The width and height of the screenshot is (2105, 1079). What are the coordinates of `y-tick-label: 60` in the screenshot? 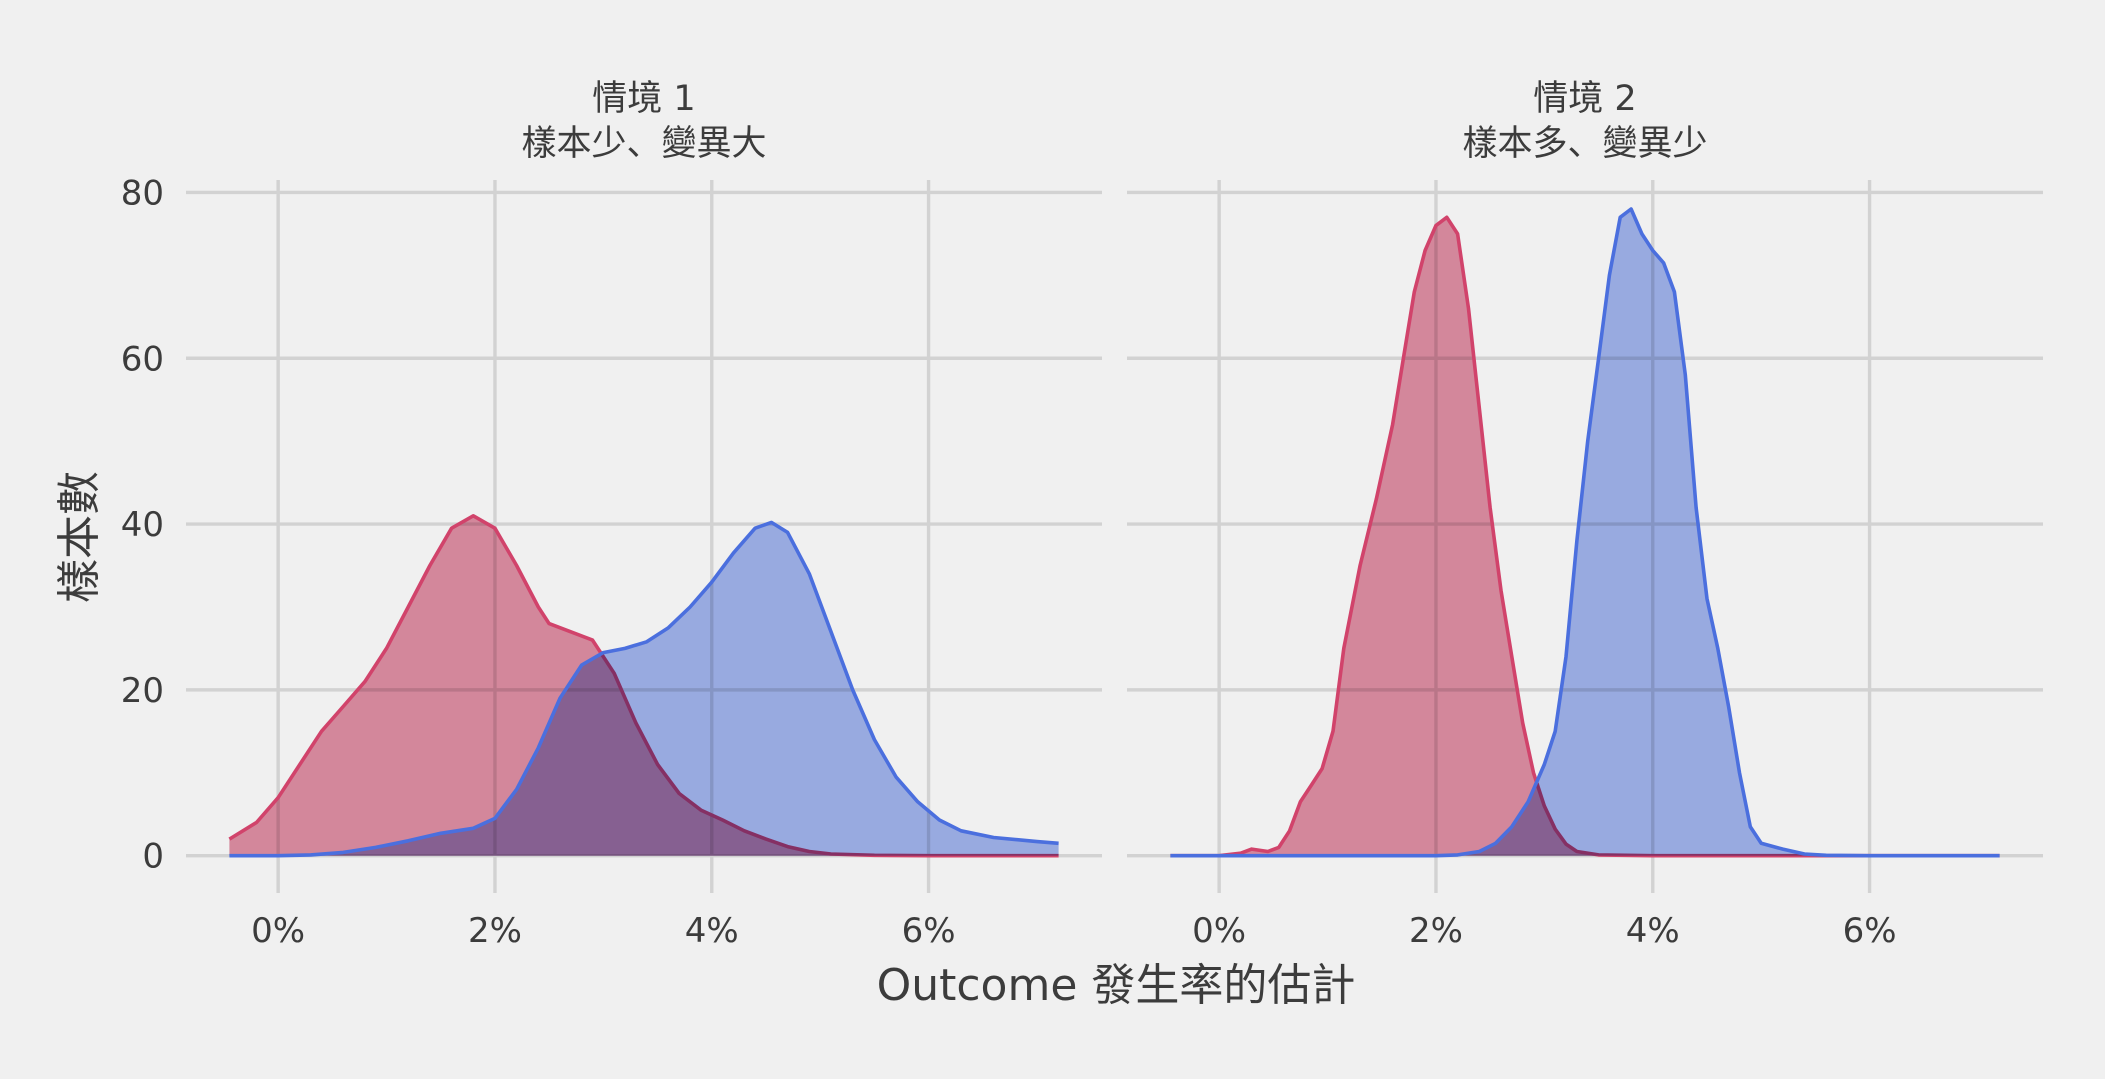 It's located at (142, 359).